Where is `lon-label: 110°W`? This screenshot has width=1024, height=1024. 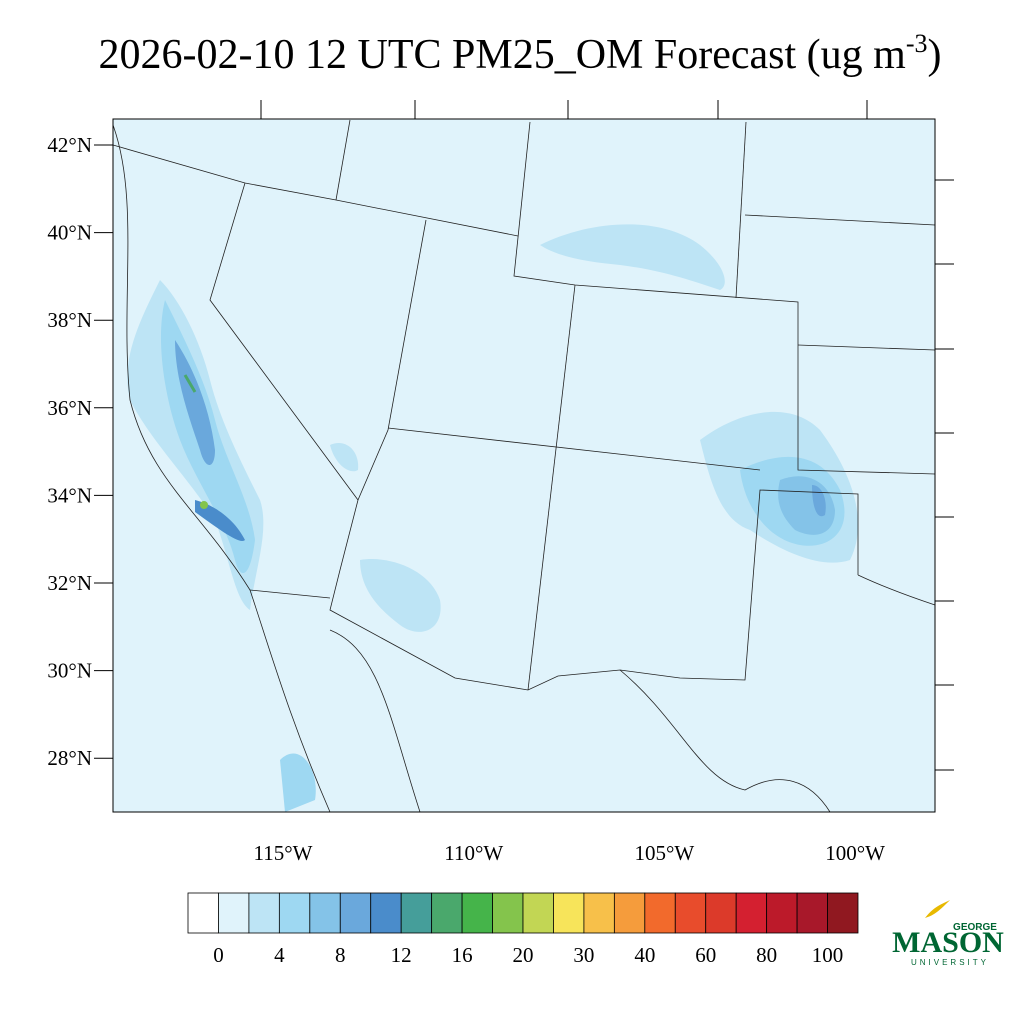 lon-label: 110°W is located at coordinates (473, 853).